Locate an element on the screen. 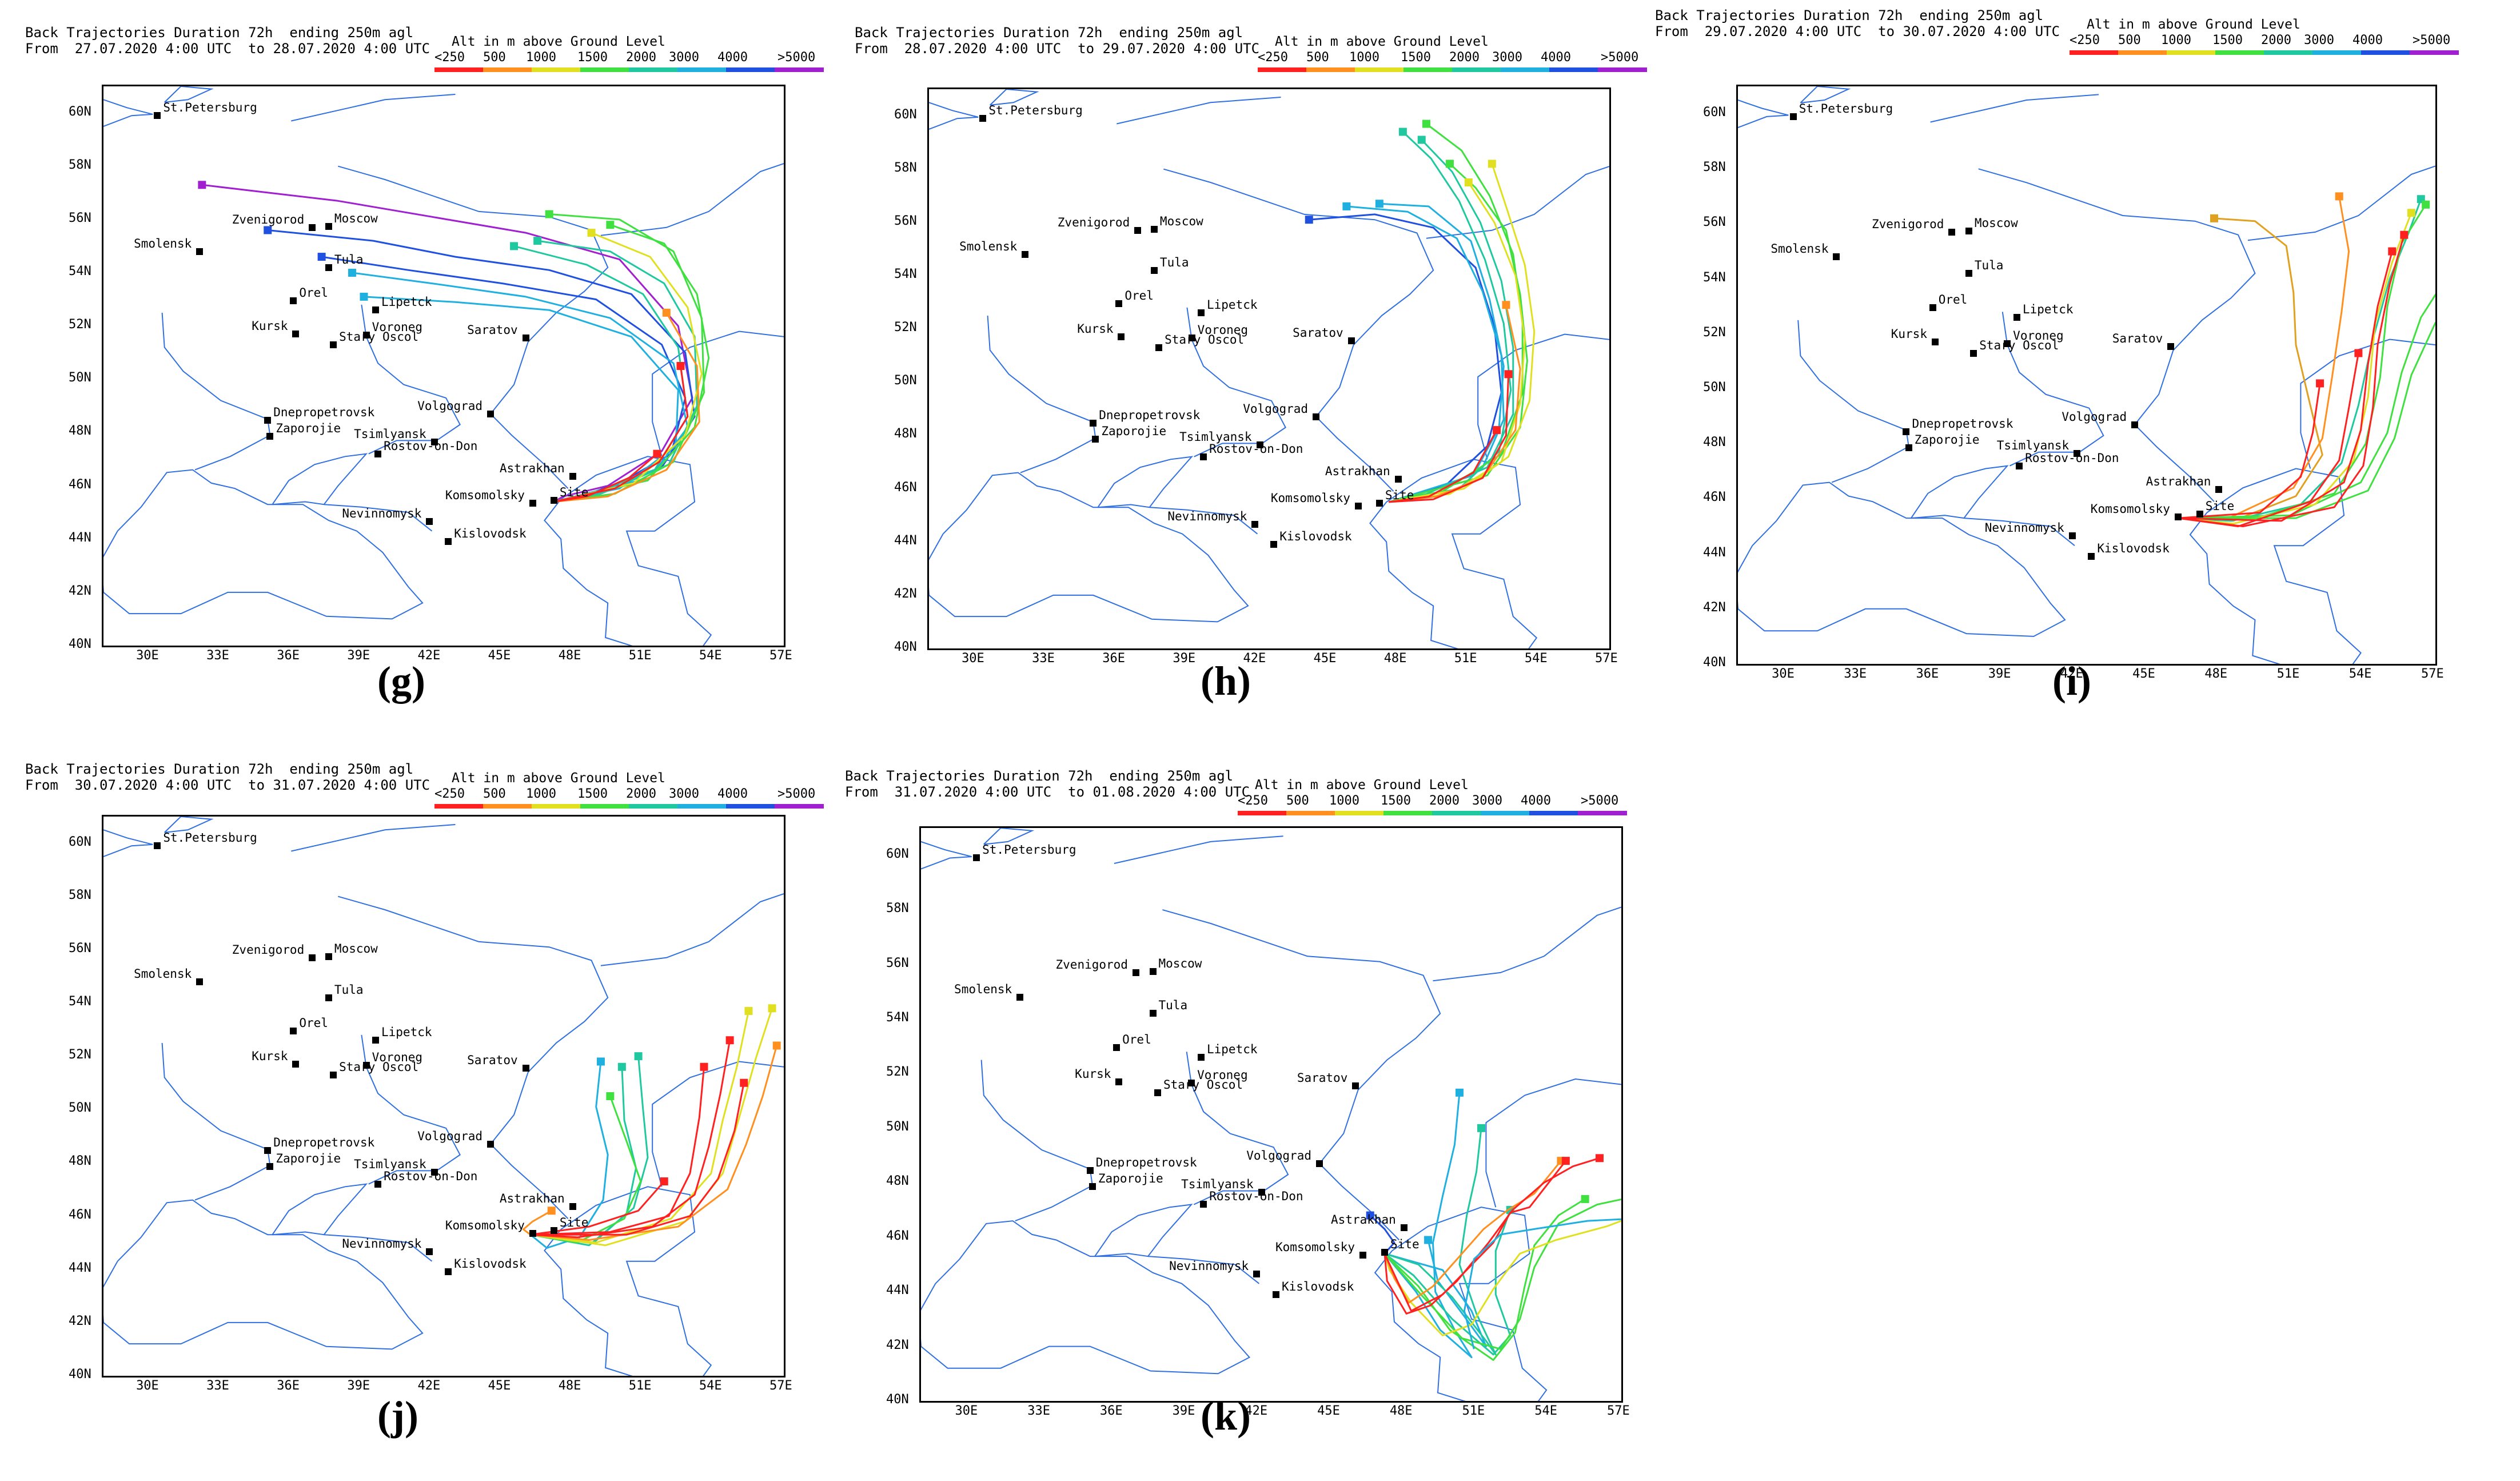 The width and height of the screenshot is (2520, 1481). city-label: Kislovodsk is located at coordinates (490, 534).